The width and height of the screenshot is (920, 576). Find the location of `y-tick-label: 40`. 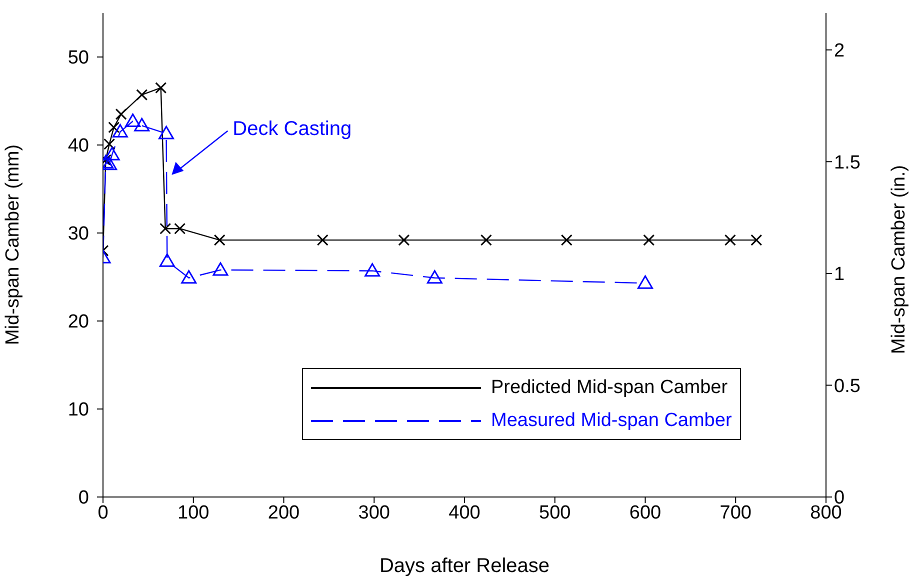

y-tick-label: 40 is located at coordinates (78, 146).